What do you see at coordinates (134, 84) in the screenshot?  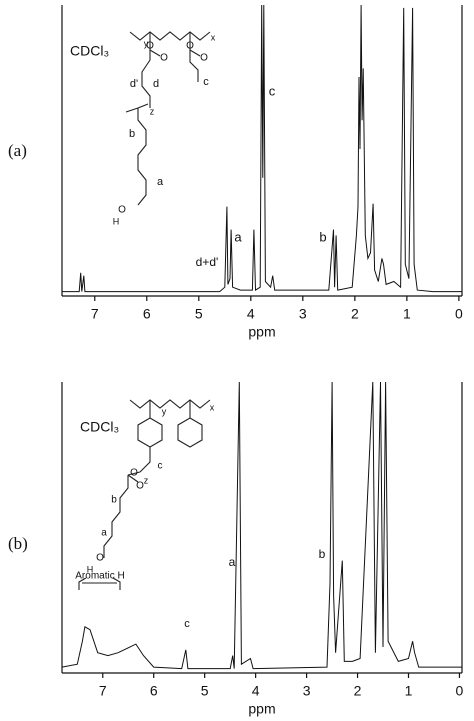 I see `annotation: d'` at bounding box center [134, 84].